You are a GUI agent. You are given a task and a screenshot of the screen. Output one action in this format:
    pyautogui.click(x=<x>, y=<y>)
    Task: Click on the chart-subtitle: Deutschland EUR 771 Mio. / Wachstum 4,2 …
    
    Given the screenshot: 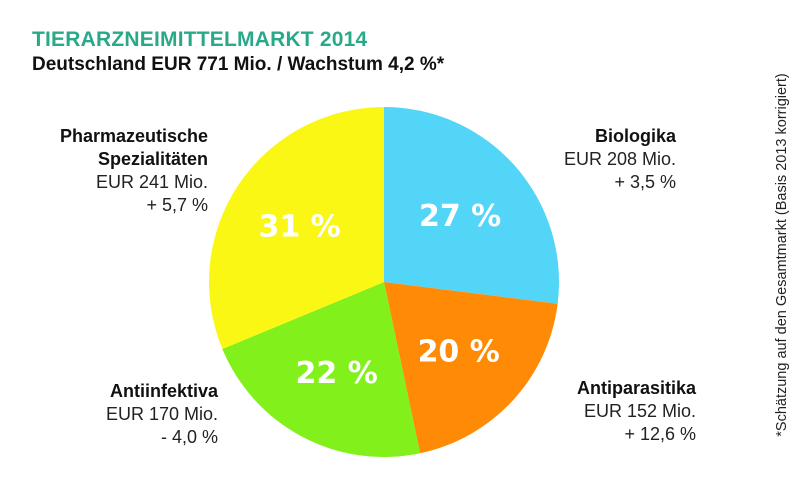 What is the action you would take?
    pyautogui.click(x=238, y=64)
    